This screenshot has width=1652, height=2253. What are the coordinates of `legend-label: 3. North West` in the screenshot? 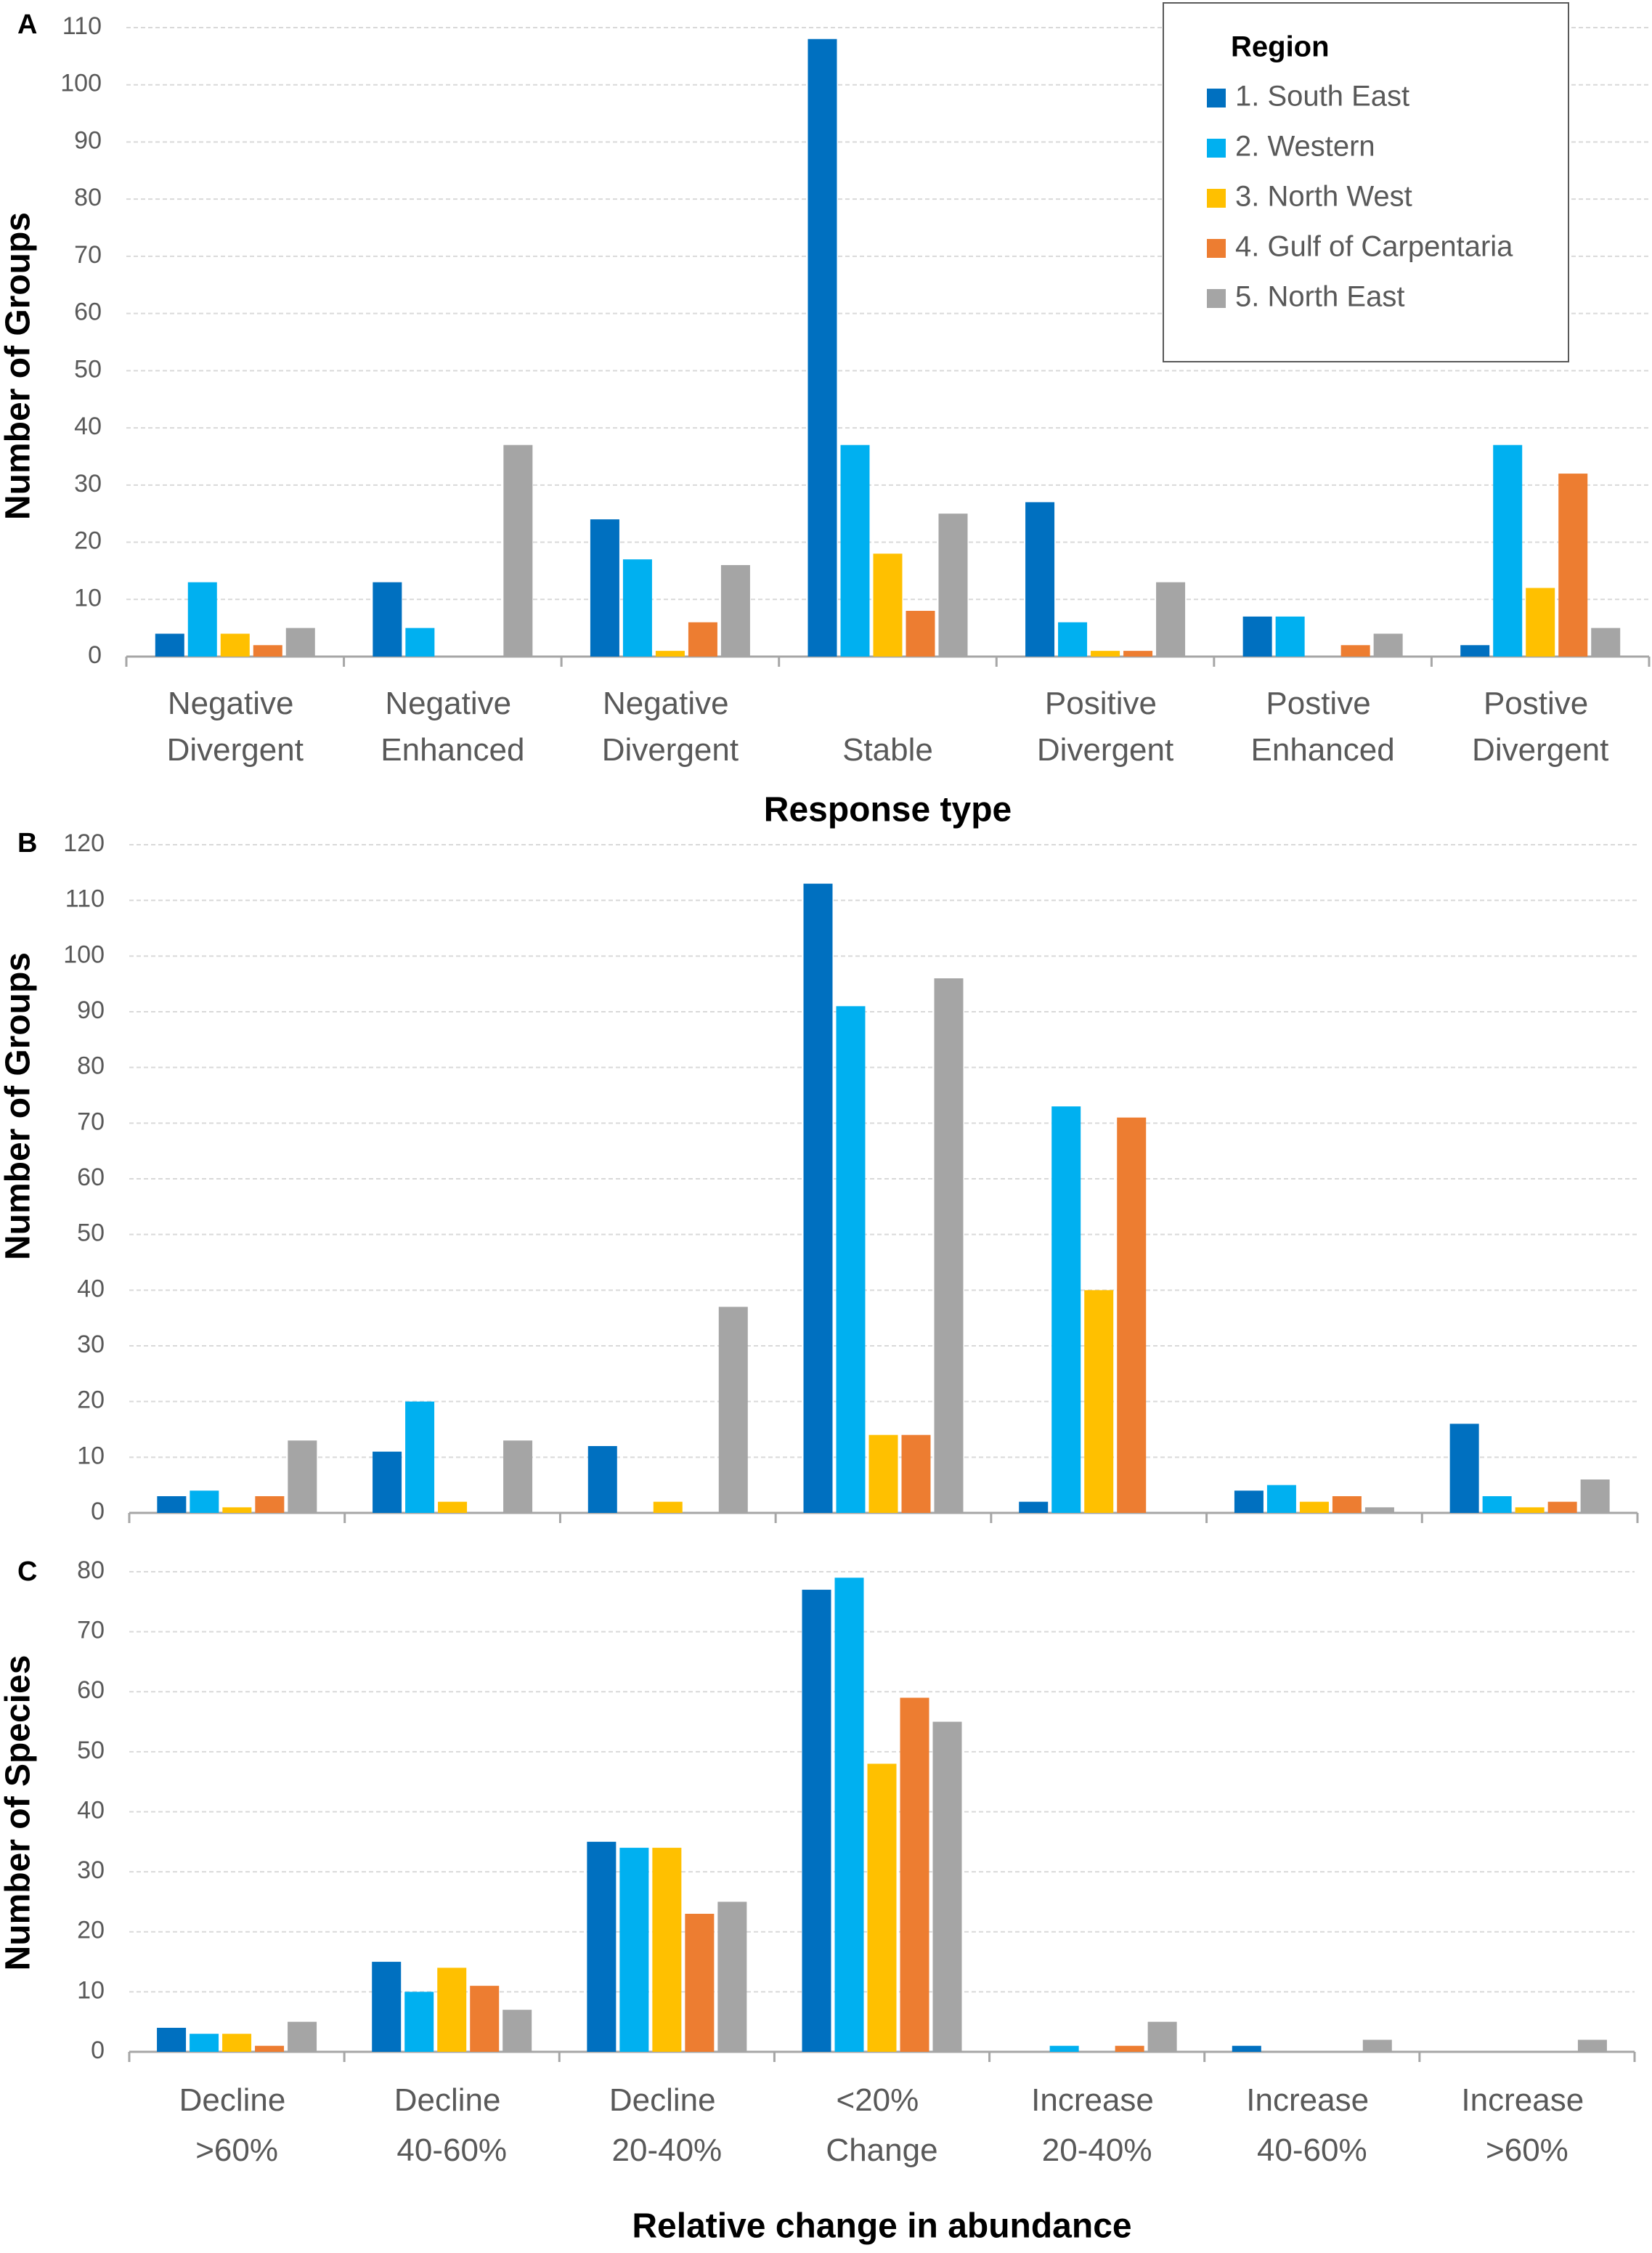 It's located at (1323, 197).